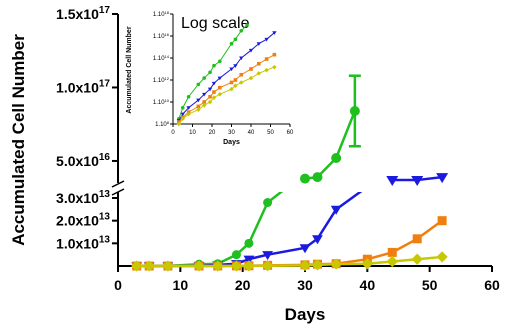 The width and height of the screenshot is (506, 330). What do you see at coordinates (181, 285) in the screenshot?
I see `x-tick-label: 10` at bounding box center [181, 285].